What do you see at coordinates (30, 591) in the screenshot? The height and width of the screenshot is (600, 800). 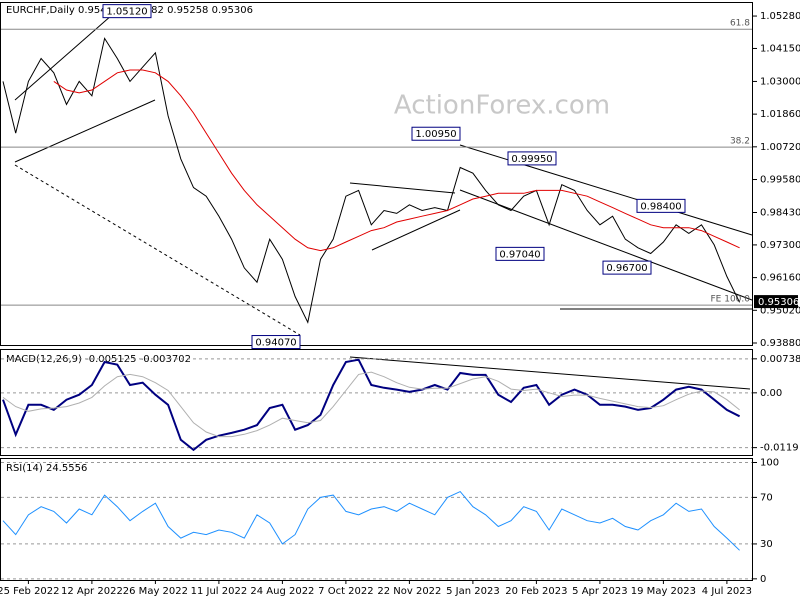 I see `x-tick-label: 25 Feb 2022` at bounding box center [30, 591].